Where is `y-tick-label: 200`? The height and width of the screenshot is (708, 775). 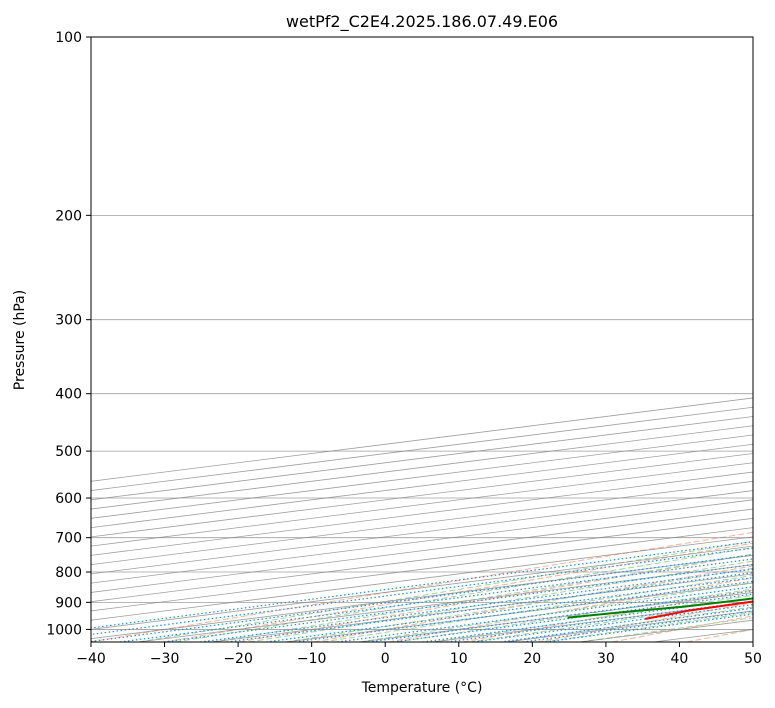
y-tick-label: 200 is located at coordinates (68, 216).